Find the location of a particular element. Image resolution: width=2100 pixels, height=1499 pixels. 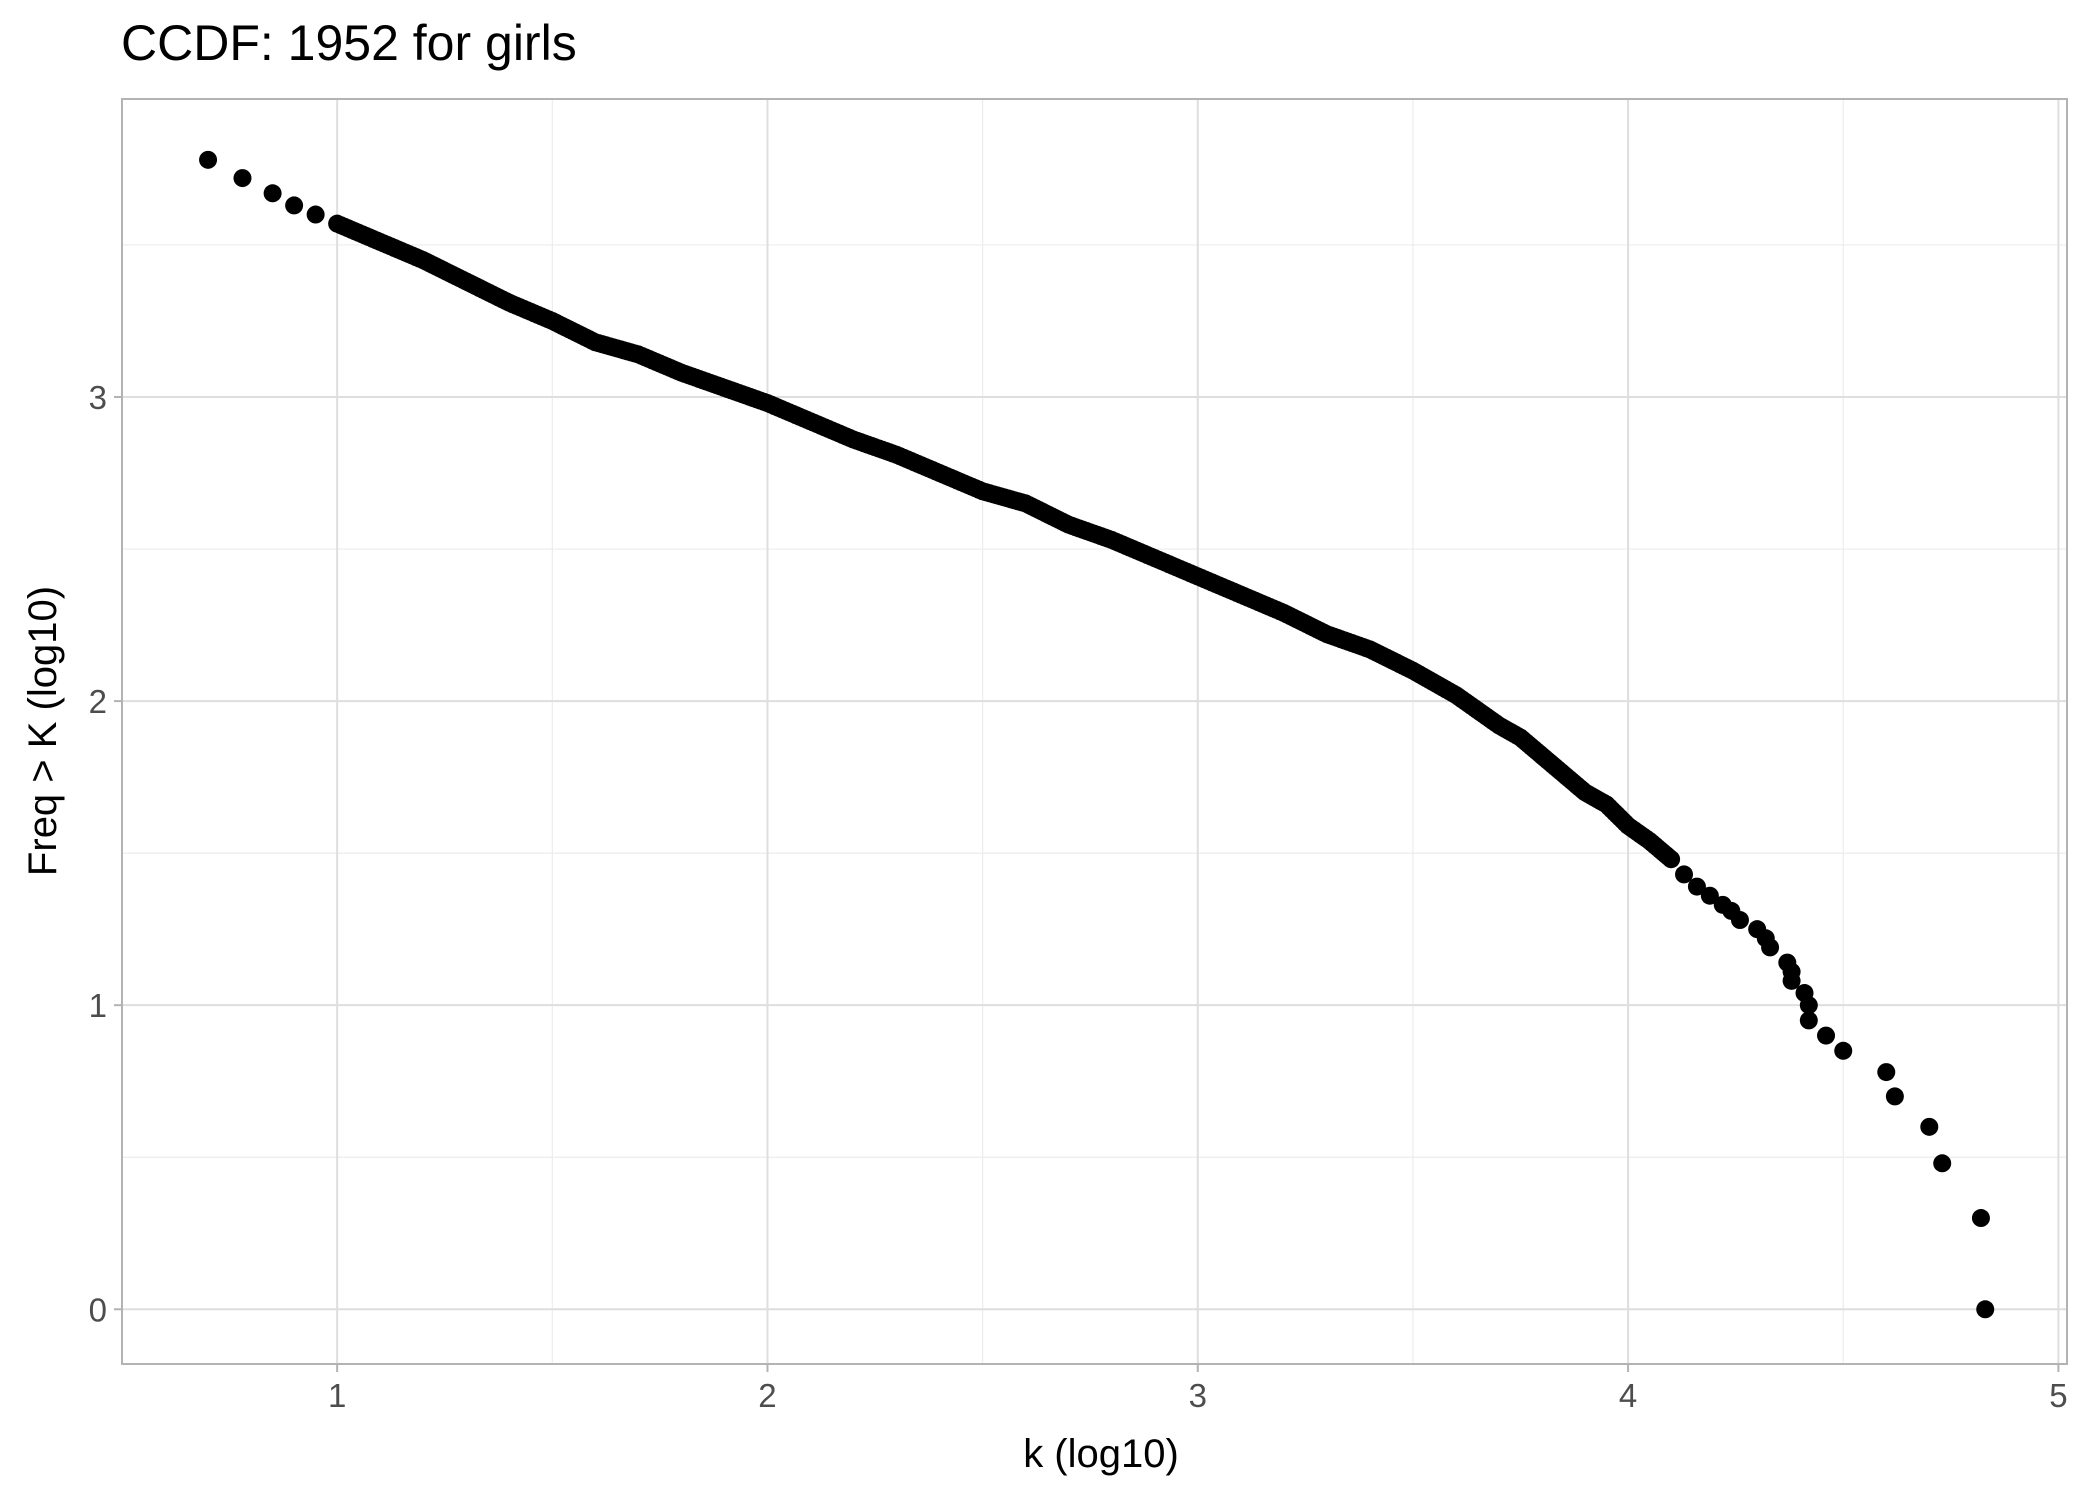

y-tick-label: 1 is located at coordinates (98, 1005).